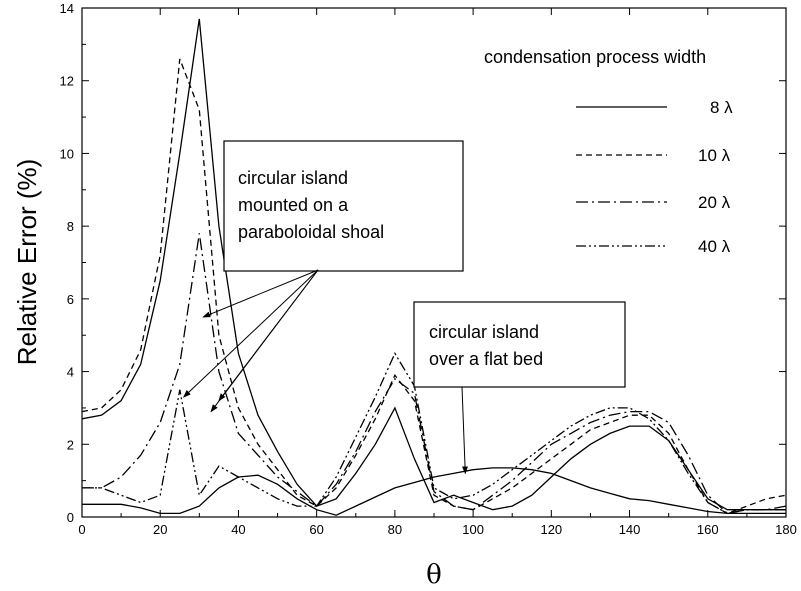 The image size is (801, 591). What do you see at coordinates (70, 444) in the screenshot?
I see `y-tick-label: 2` at bounding box center [70, 444].